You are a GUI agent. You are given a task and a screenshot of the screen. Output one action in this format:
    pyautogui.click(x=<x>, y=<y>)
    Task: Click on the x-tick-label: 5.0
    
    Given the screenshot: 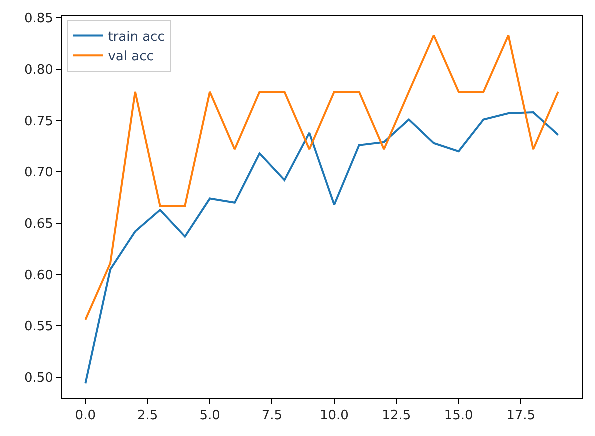 What is the action you would take?
    pyautogui.click(x=210, y=416)
    